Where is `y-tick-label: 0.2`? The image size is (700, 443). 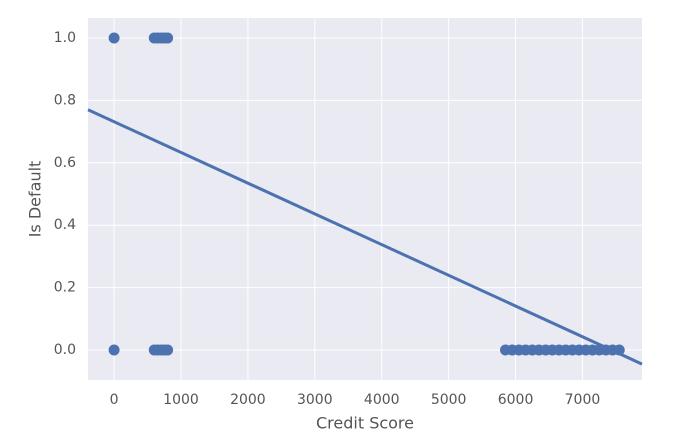 y-tick-label: 0.2 is located at coordinates (65, 288).